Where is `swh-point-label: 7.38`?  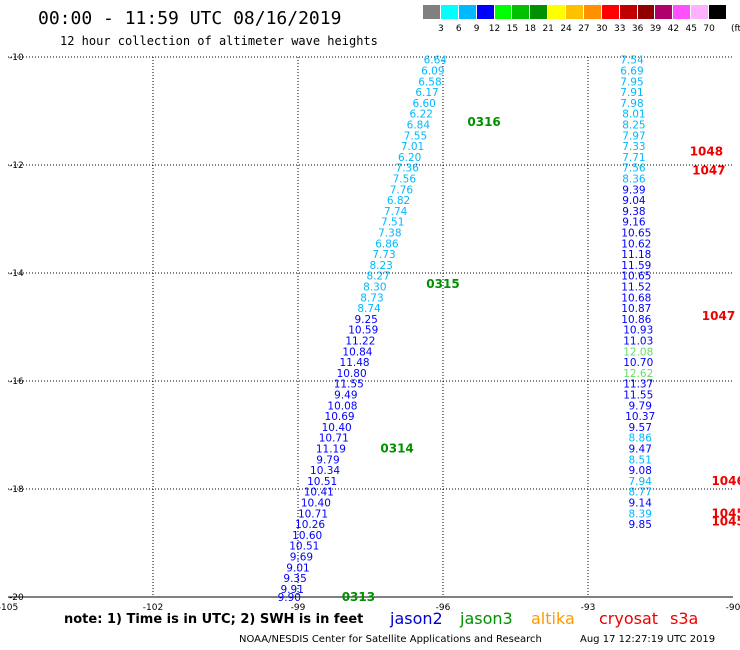
swh-point-label: 7.38 is located at coordinates (389, 234).